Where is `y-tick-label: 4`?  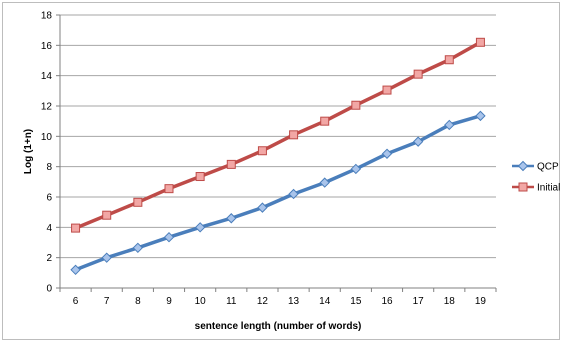
y-tick-label: 4 is located at coordinates (49, 228).